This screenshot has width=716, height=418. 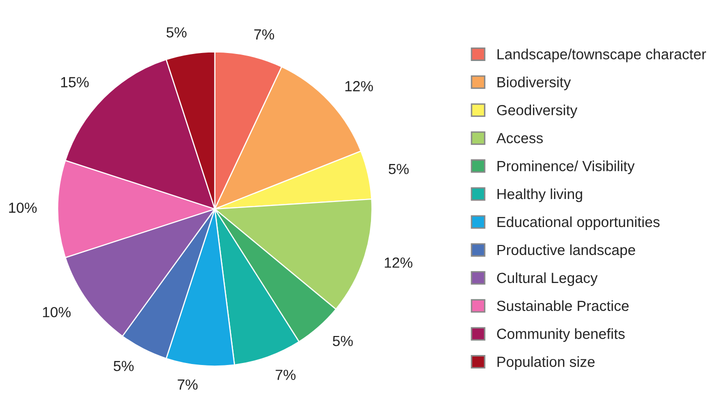 I want to click on legend-label: Geodiversity, so click(x=537, y=111).